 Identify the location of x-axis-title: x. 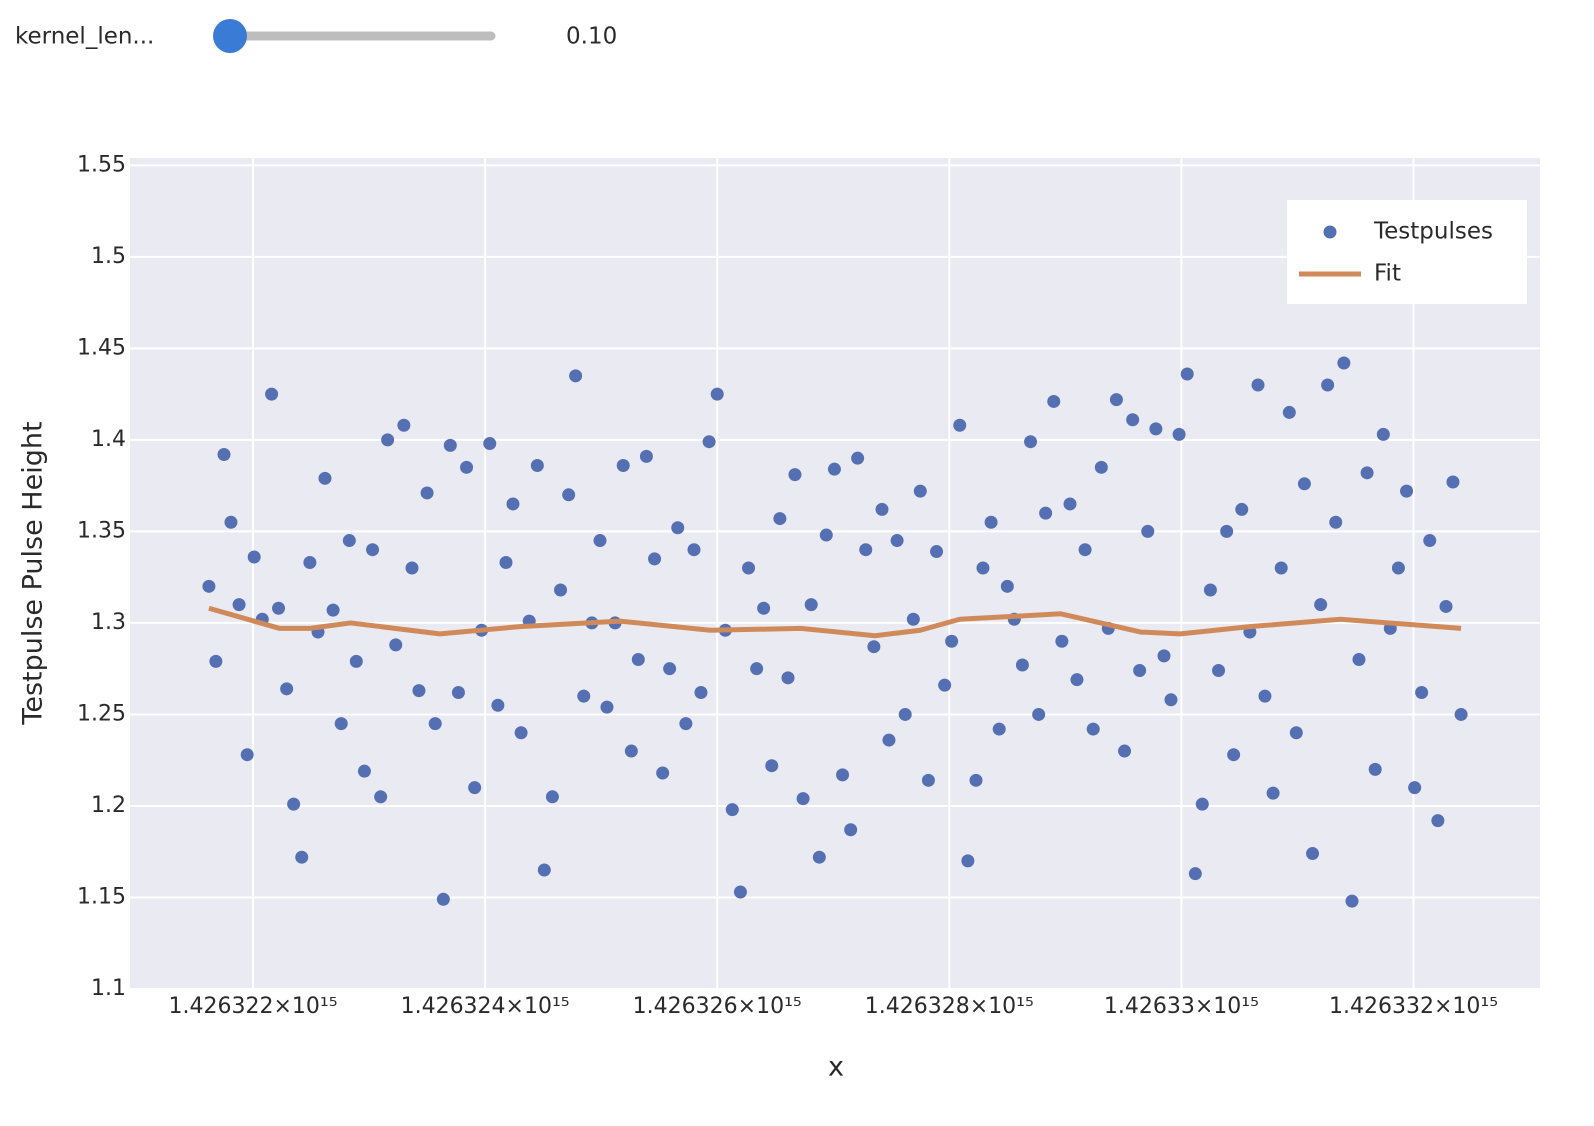
(836, 1067).